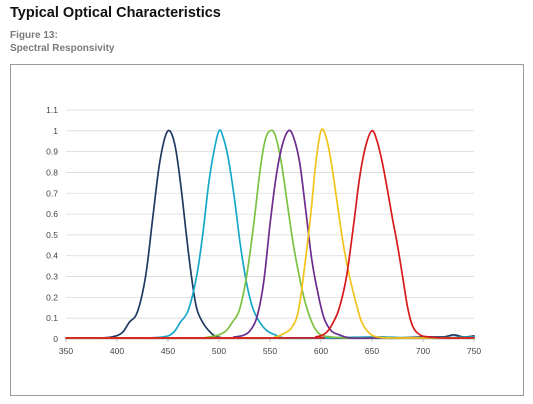 The height and width of the screenshot is (404, 533). What do you see at coordinates (270, 340) in the screenshot?
I see `axes` at bounding box center [270, 340].